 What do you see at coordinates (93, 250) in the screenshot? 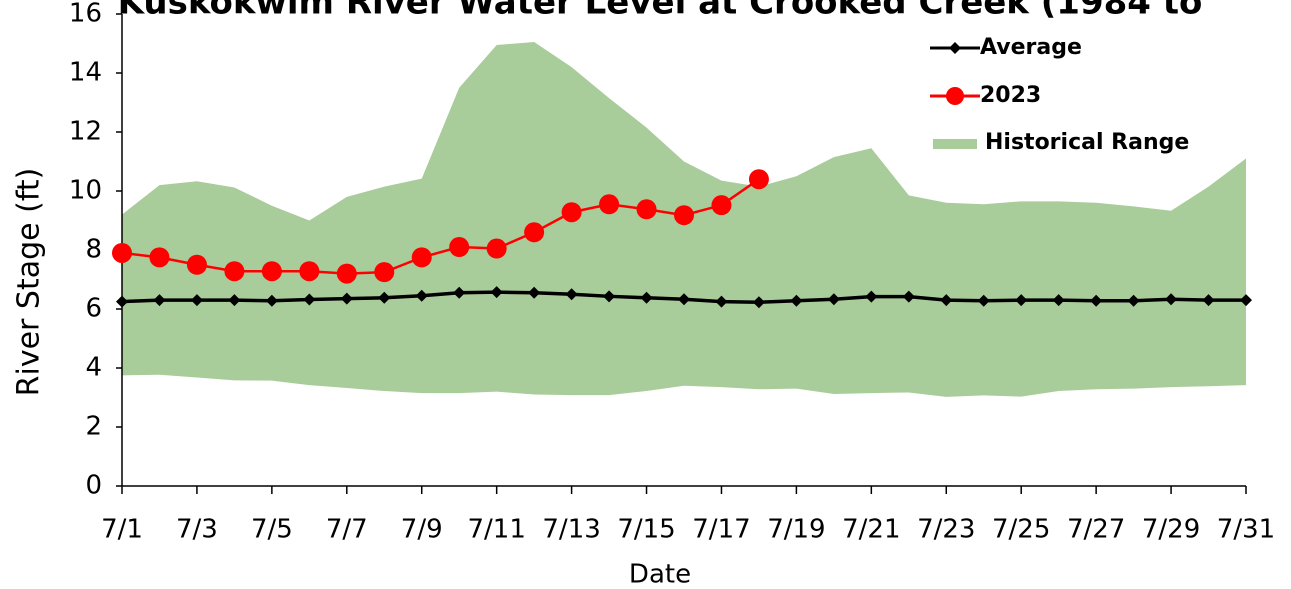
I see `y-tick-label: 8` at bounding box center [93, 250].